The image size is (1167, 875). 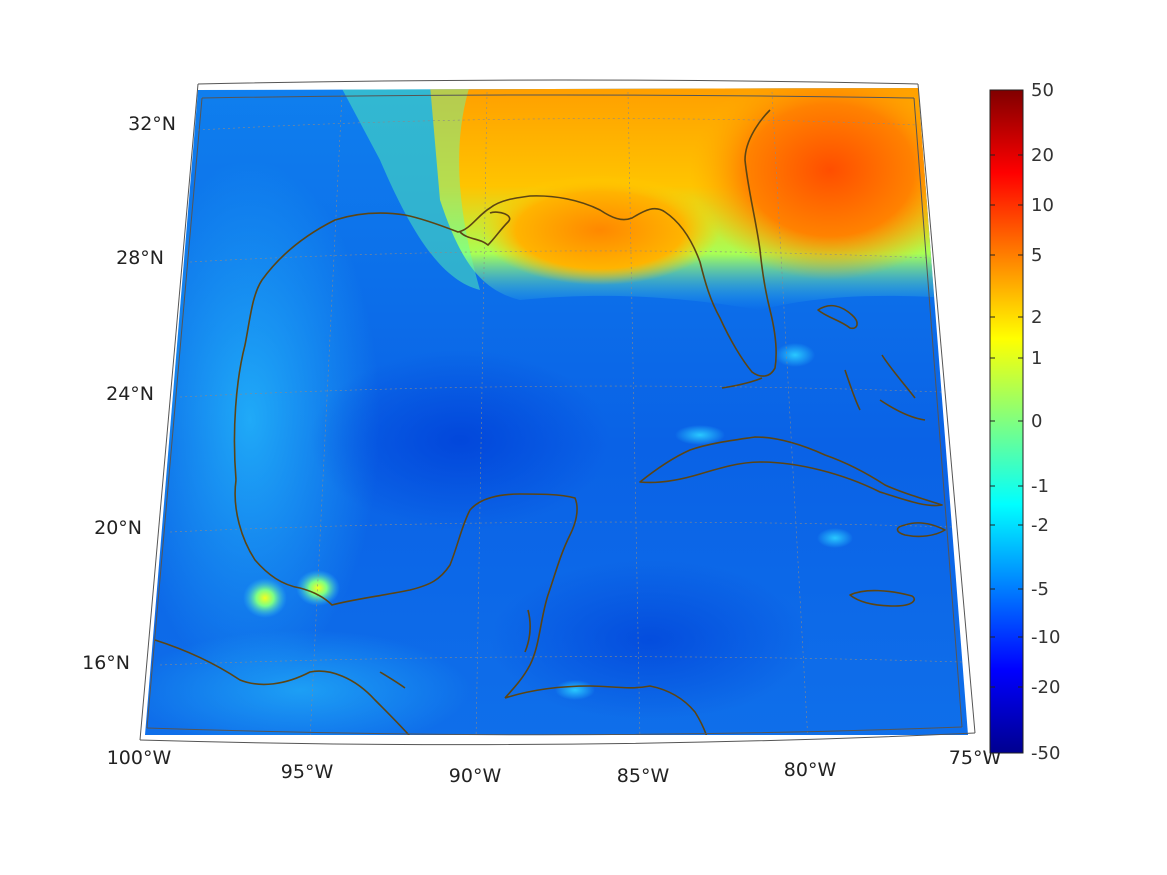 What do you see at coordinates (810, 770) in the screenshot?
I see `lon-label-80w: 80°W` at bounding box center [810, 770].